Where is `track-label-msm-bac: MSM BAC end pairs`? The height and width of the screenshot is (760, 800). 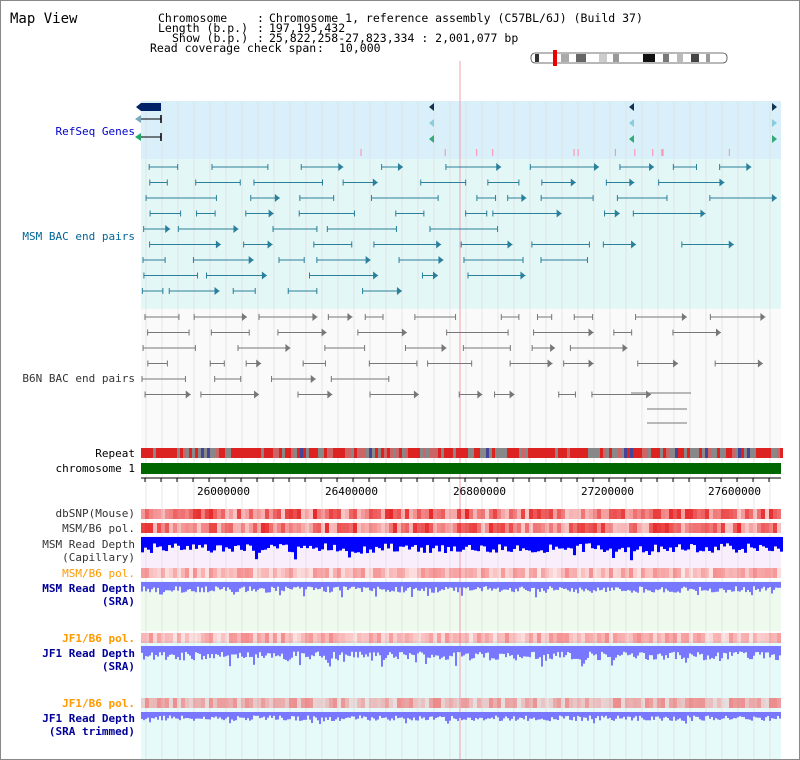 track-label-msm-bac: MSM BAC end pairs is located at coordinates (78, 236).